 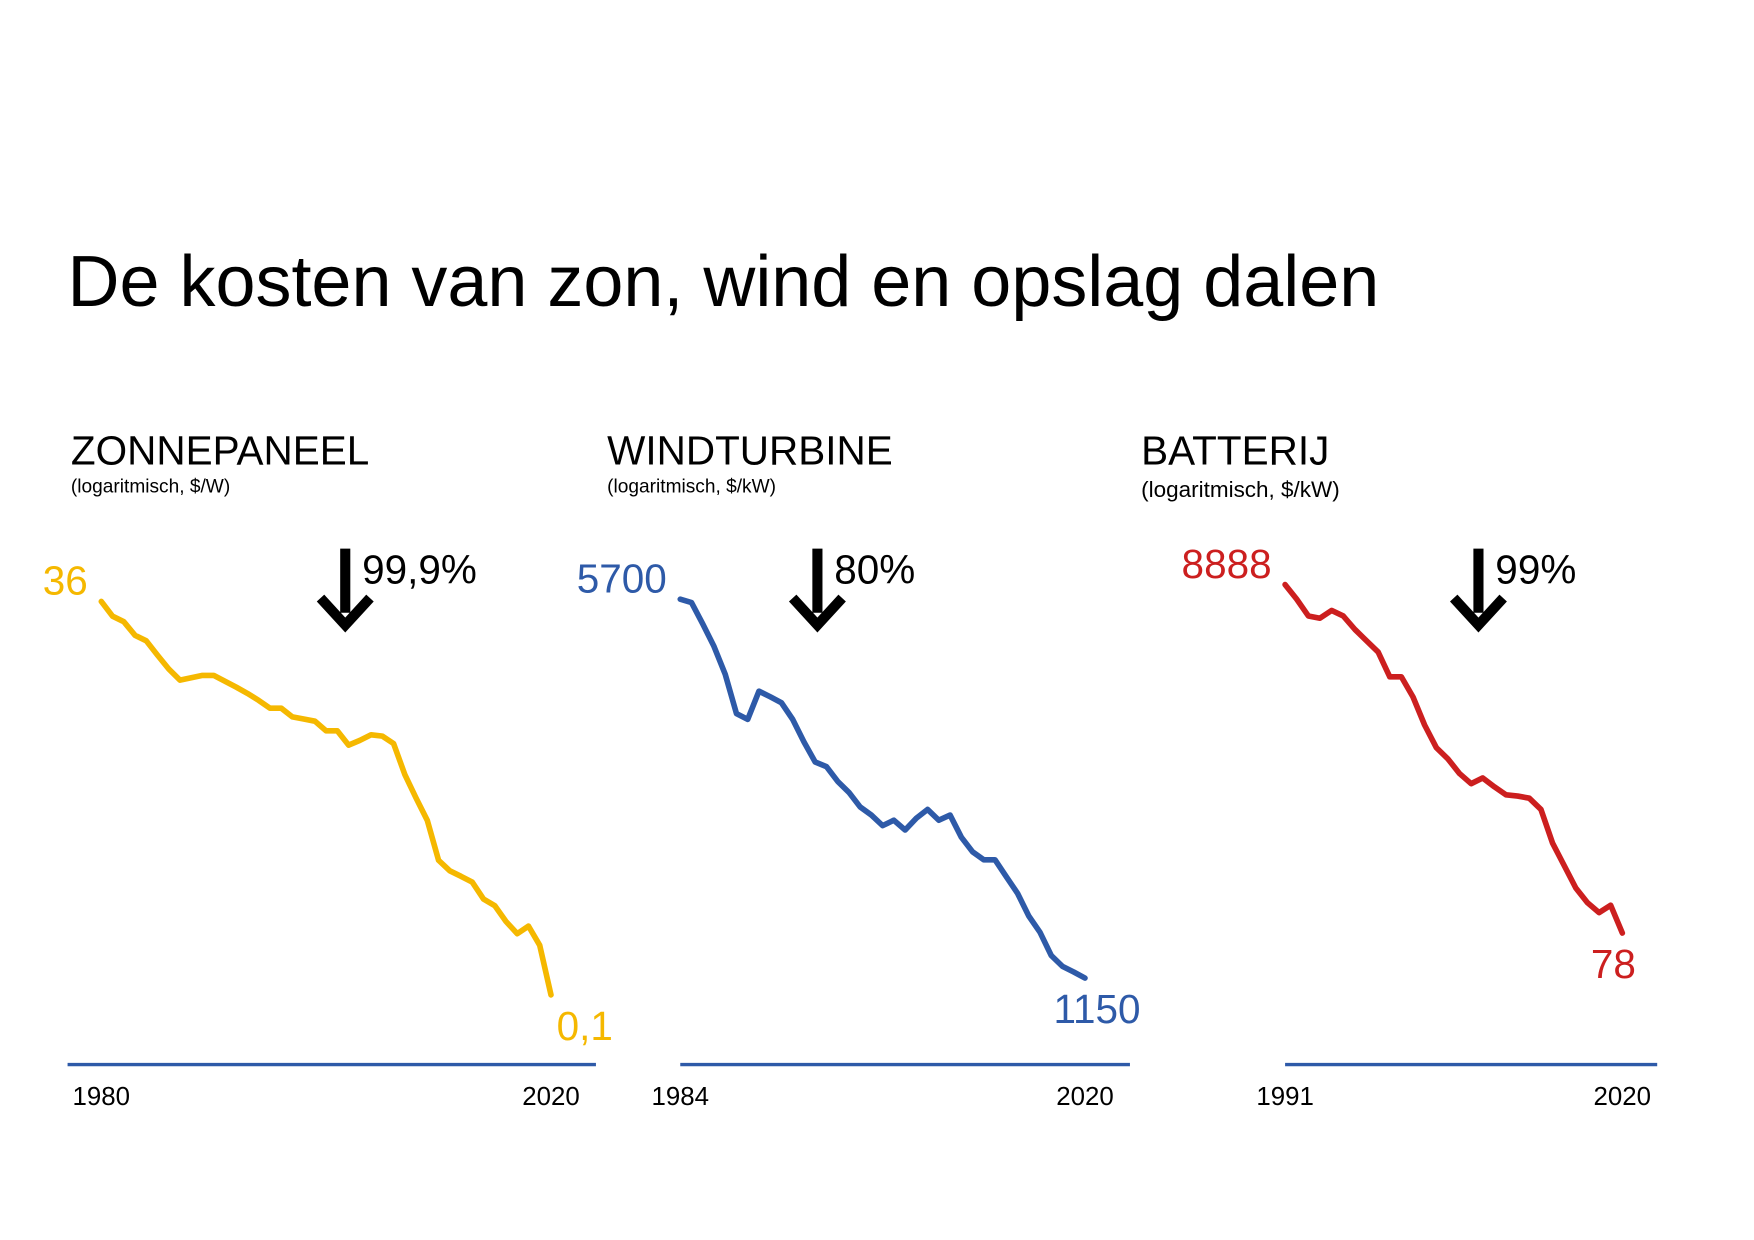 What do you see at coordinates (419, 569) in the screenshot?
I see `annotation: 99,9%` at bounding box center [419, 569].